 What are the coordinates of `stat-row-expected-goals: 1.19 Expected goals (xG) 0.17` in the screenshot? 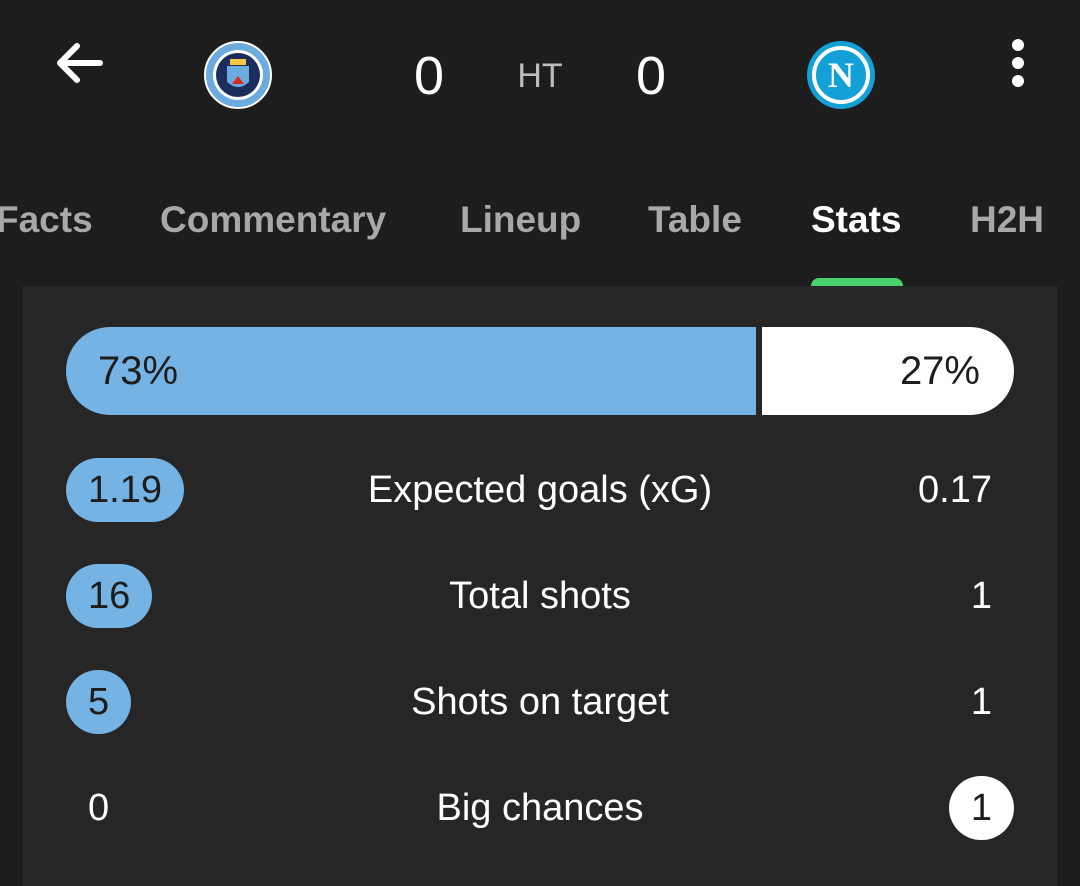 It's located at (540, 490).